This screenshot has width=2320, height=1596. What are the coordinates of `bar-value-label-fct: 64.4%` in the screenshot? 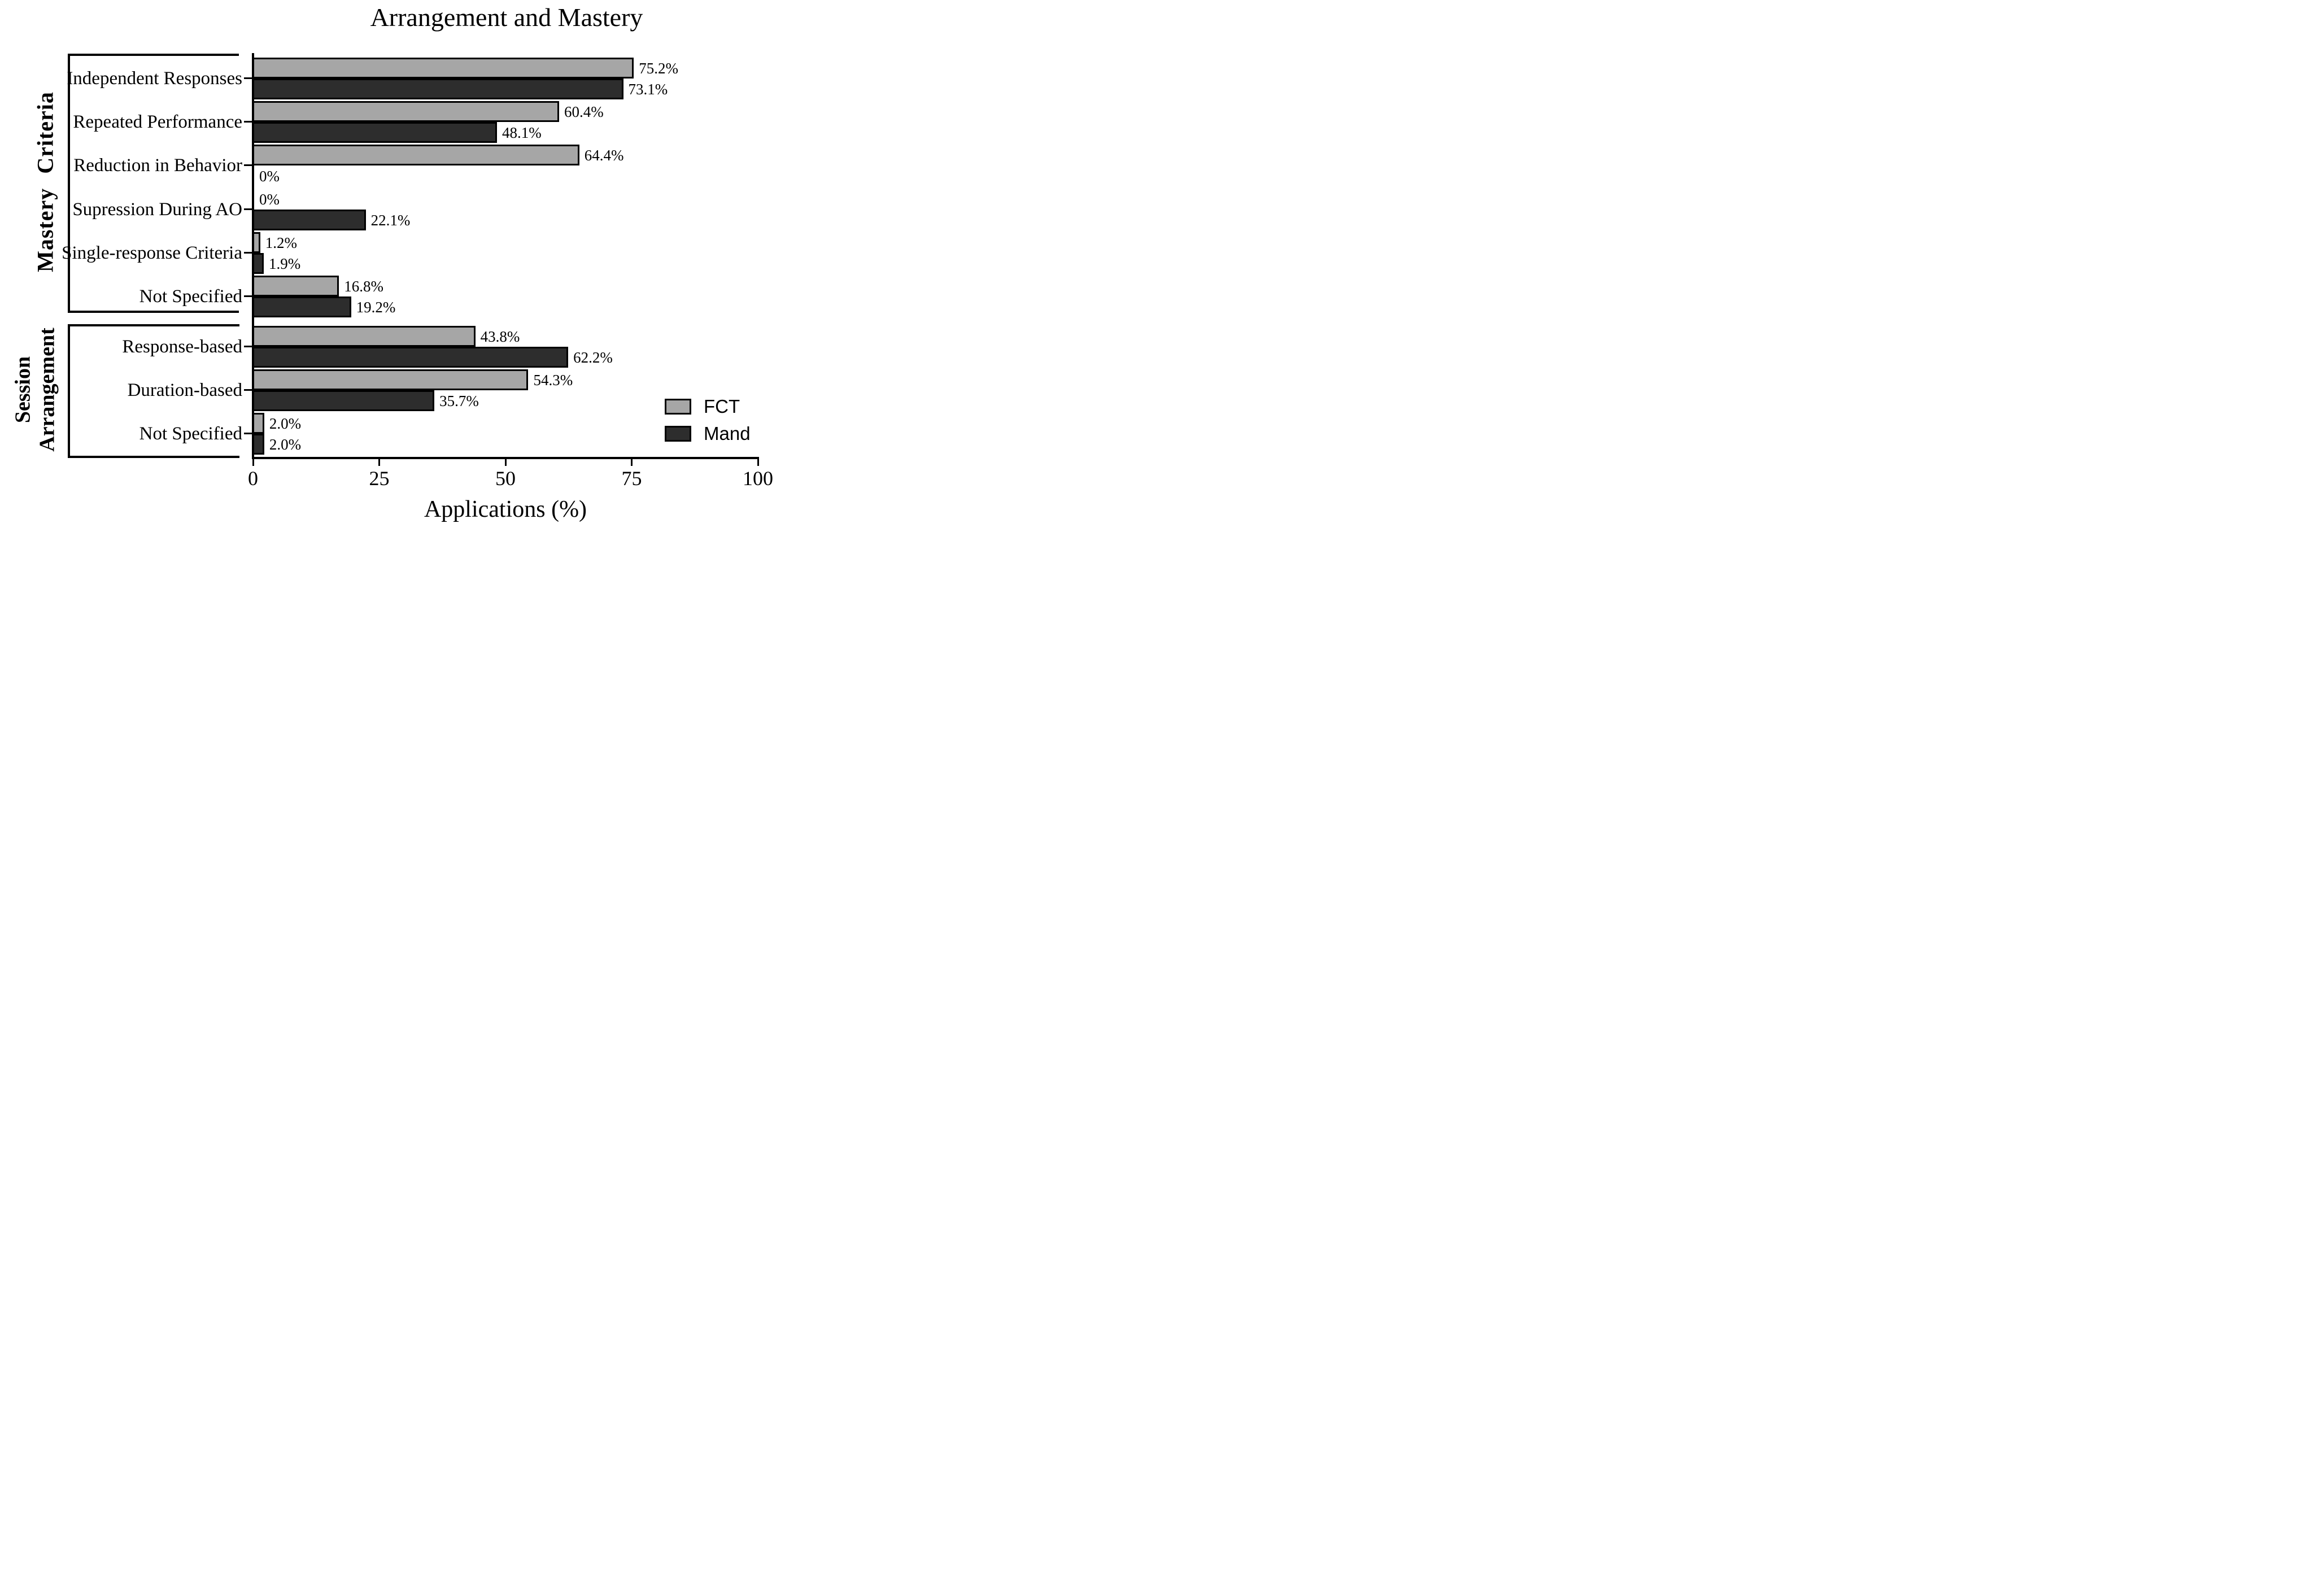 It's located at (604, 155).